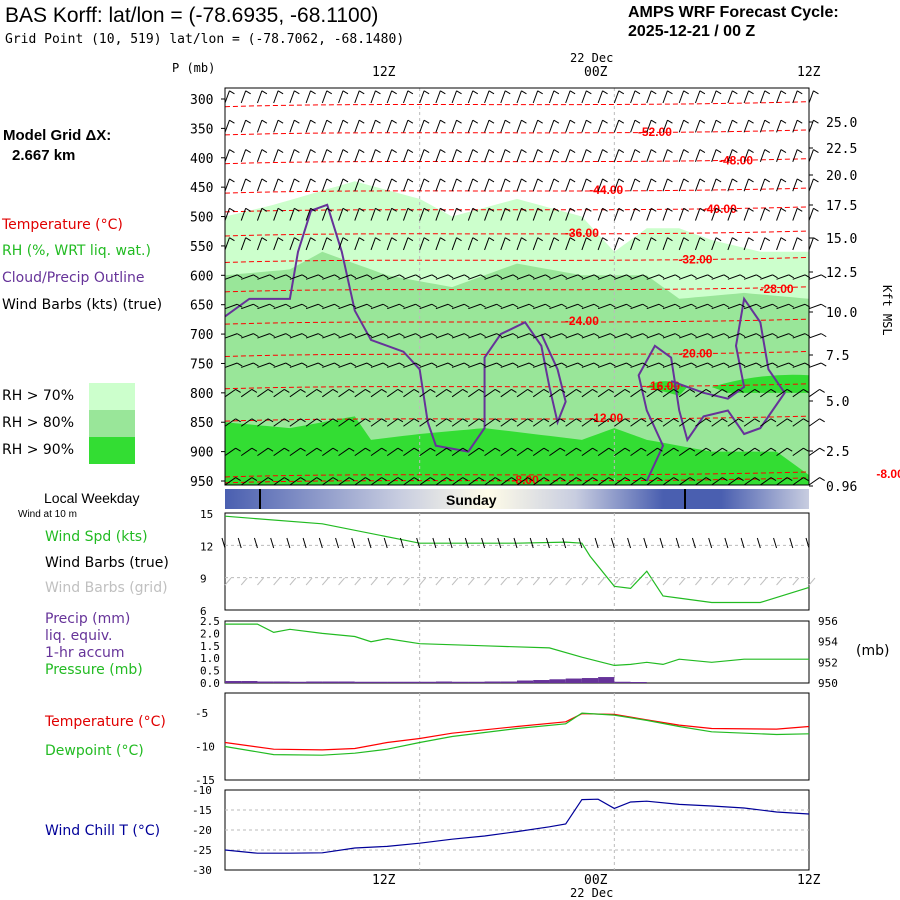 Image resolution: width=900 pixels, height=900 pixels. I want to click on isotherm-label: -8.00, so click(888, 474).